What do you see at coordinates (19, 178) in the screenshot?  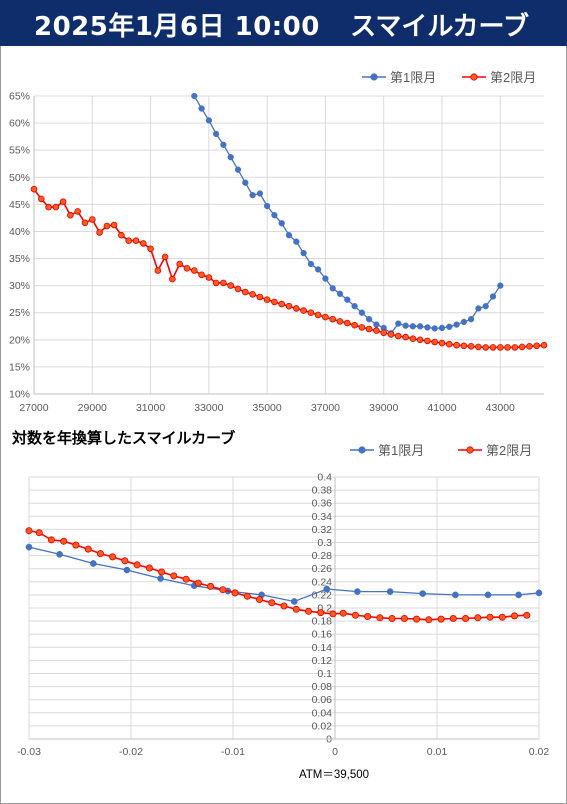 I see `y-tick-label: 50%` at bounding box center [19, 178].